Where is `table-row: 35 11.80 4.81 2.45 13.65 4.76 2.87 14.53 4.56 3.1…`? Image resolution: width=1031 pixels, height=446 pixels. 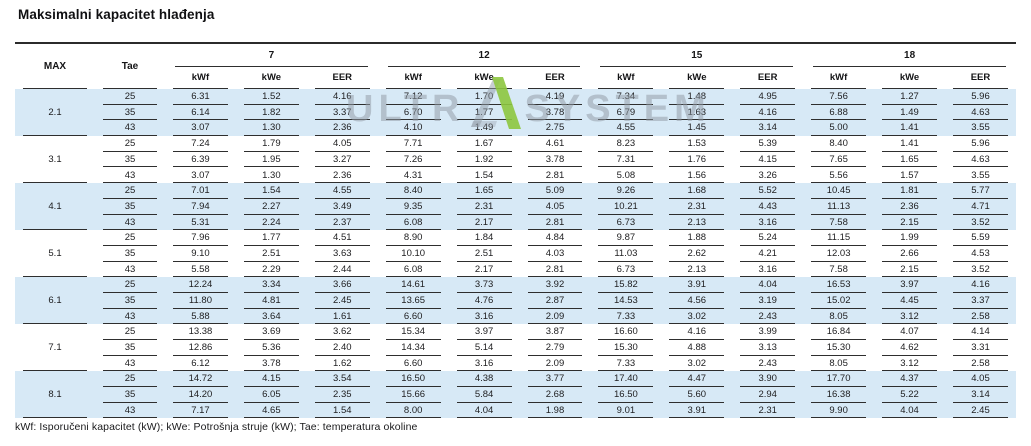
table-row: 35 11.80 4.81 2.45 13.65 4.76 2.87 14.53 4.56 3.1… is located at coordinates (515, 300).